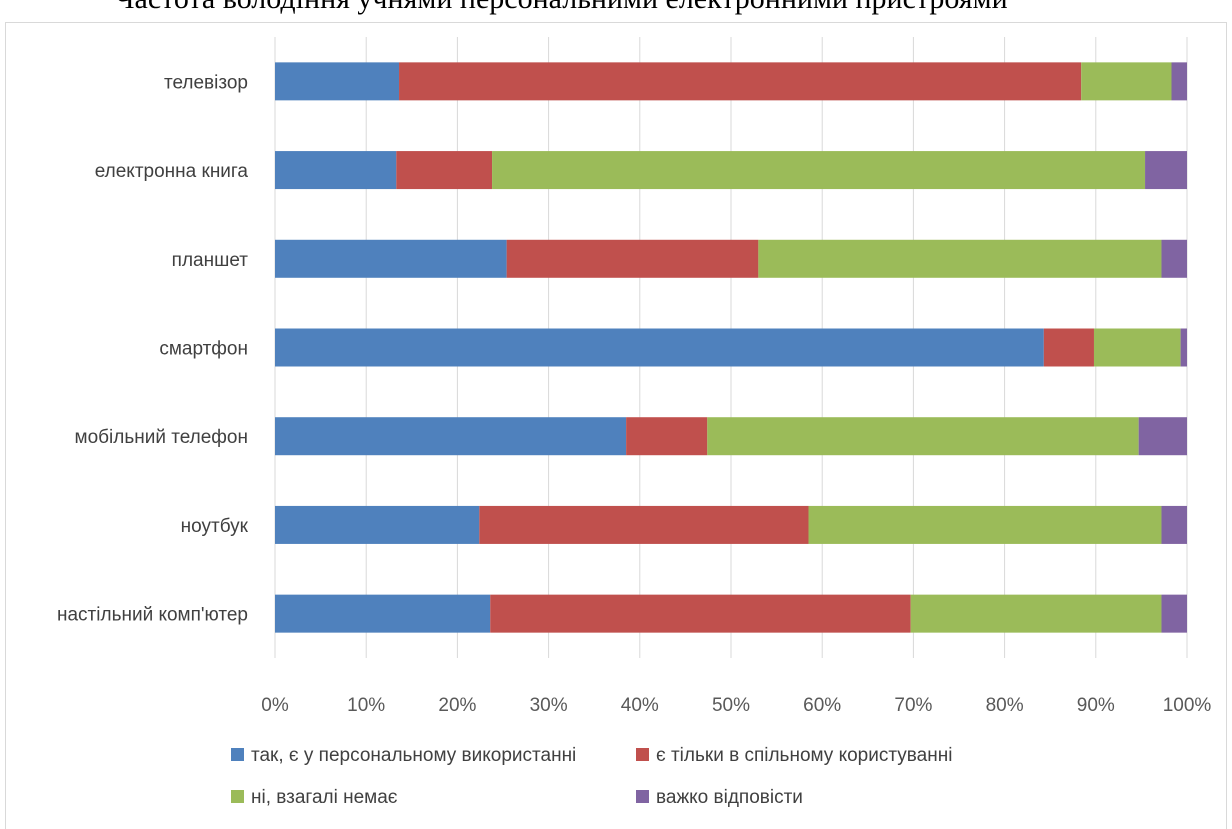 The image size is (1232, 829). I want to click on x-tick-label: 10%, so click(366, 705).